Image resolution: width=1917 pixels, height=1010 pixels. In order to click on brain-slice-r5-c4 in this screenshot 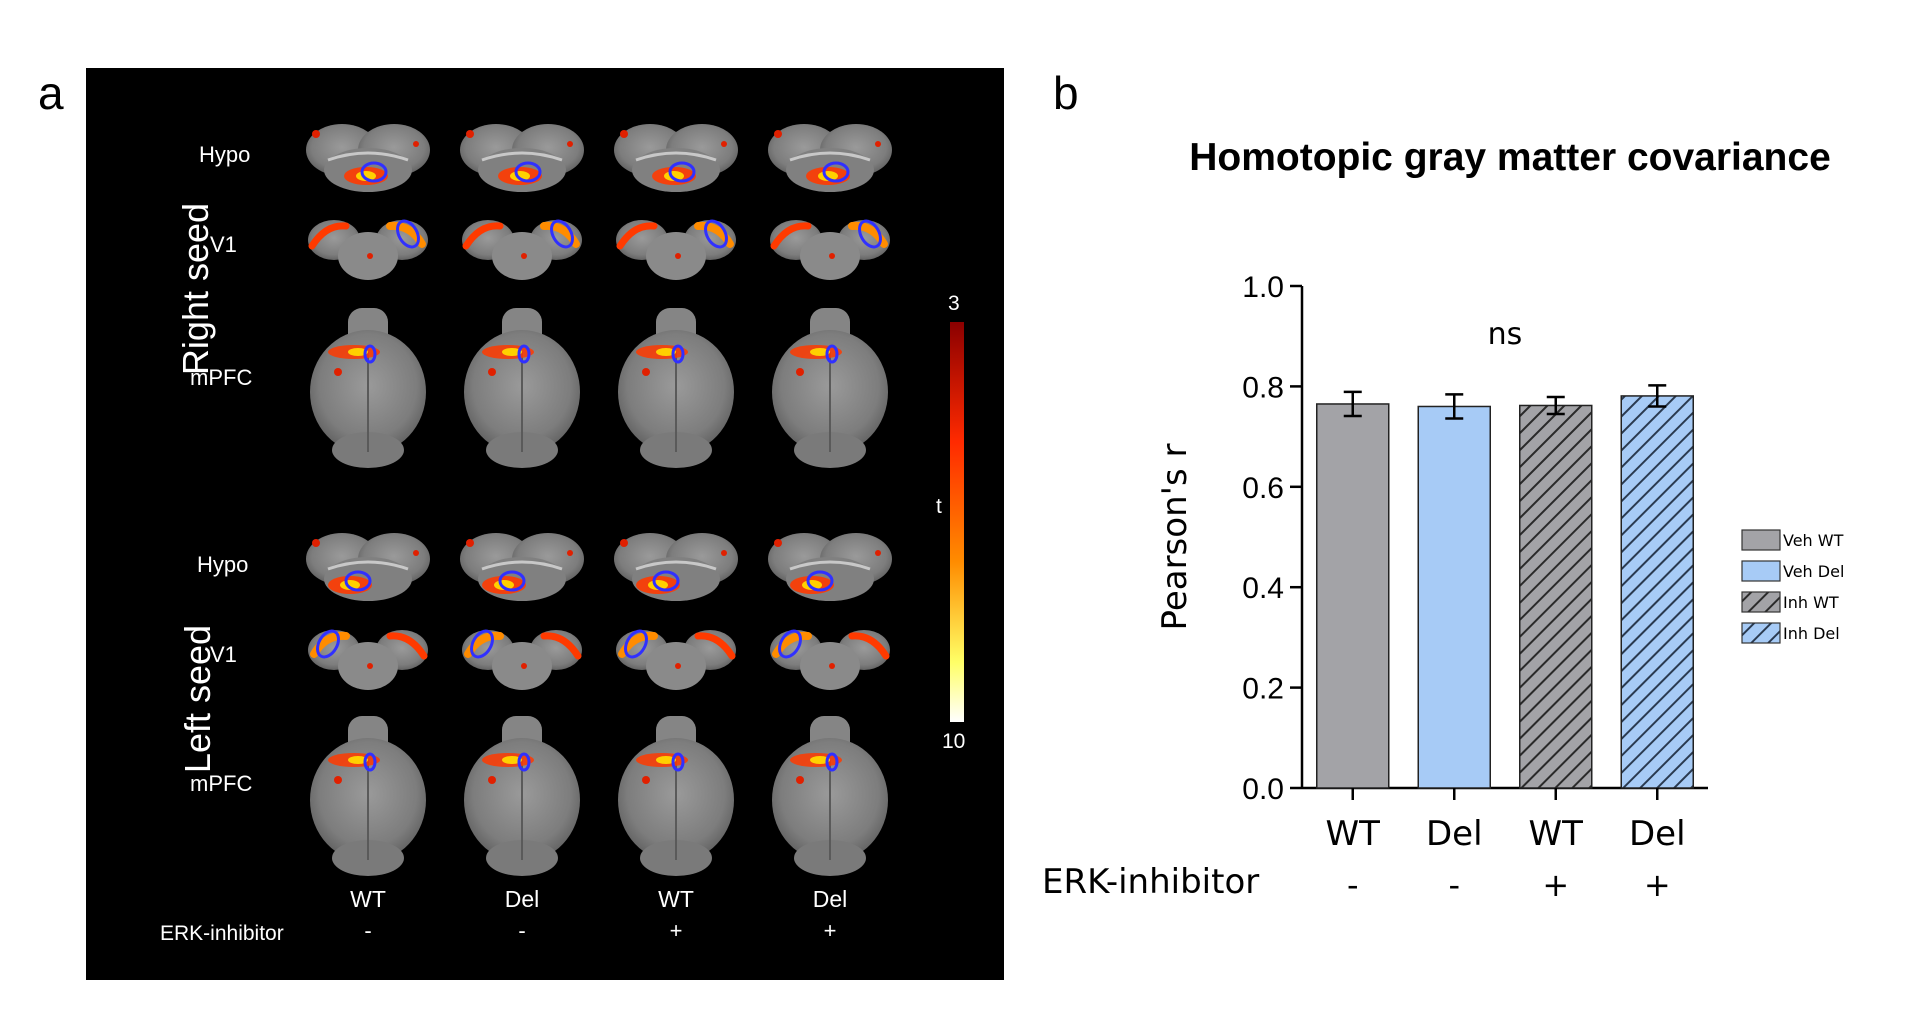, I will do `click(830, 659)`.